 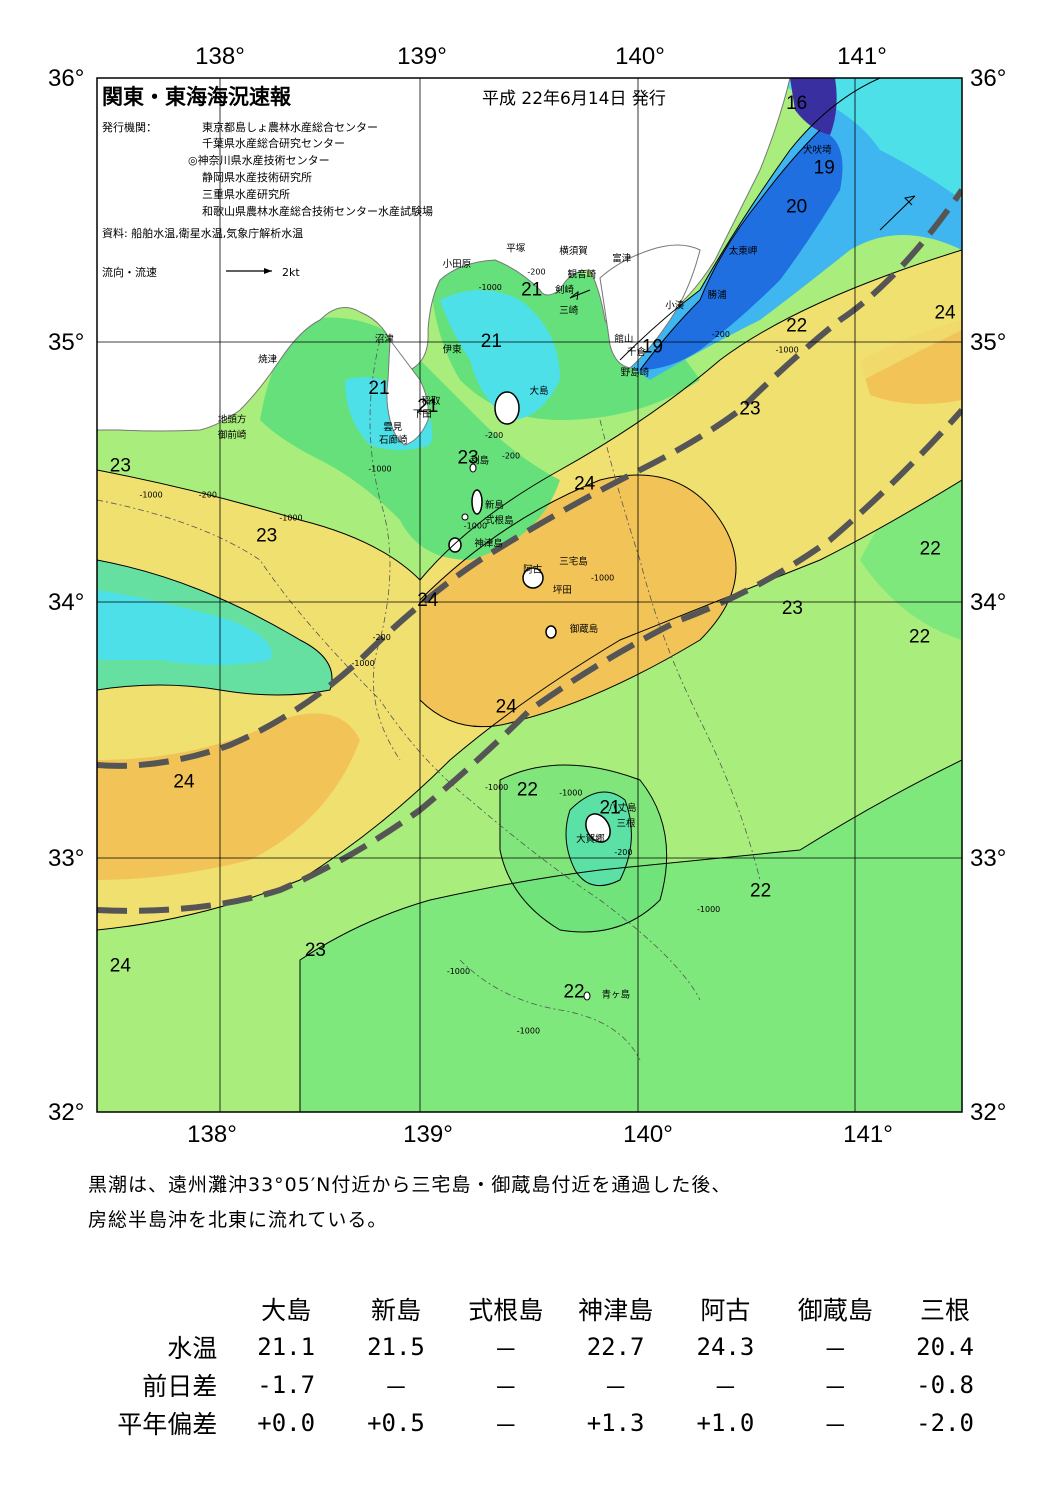 I want to click on place-label: 雲見, so click(x=393, y=427).